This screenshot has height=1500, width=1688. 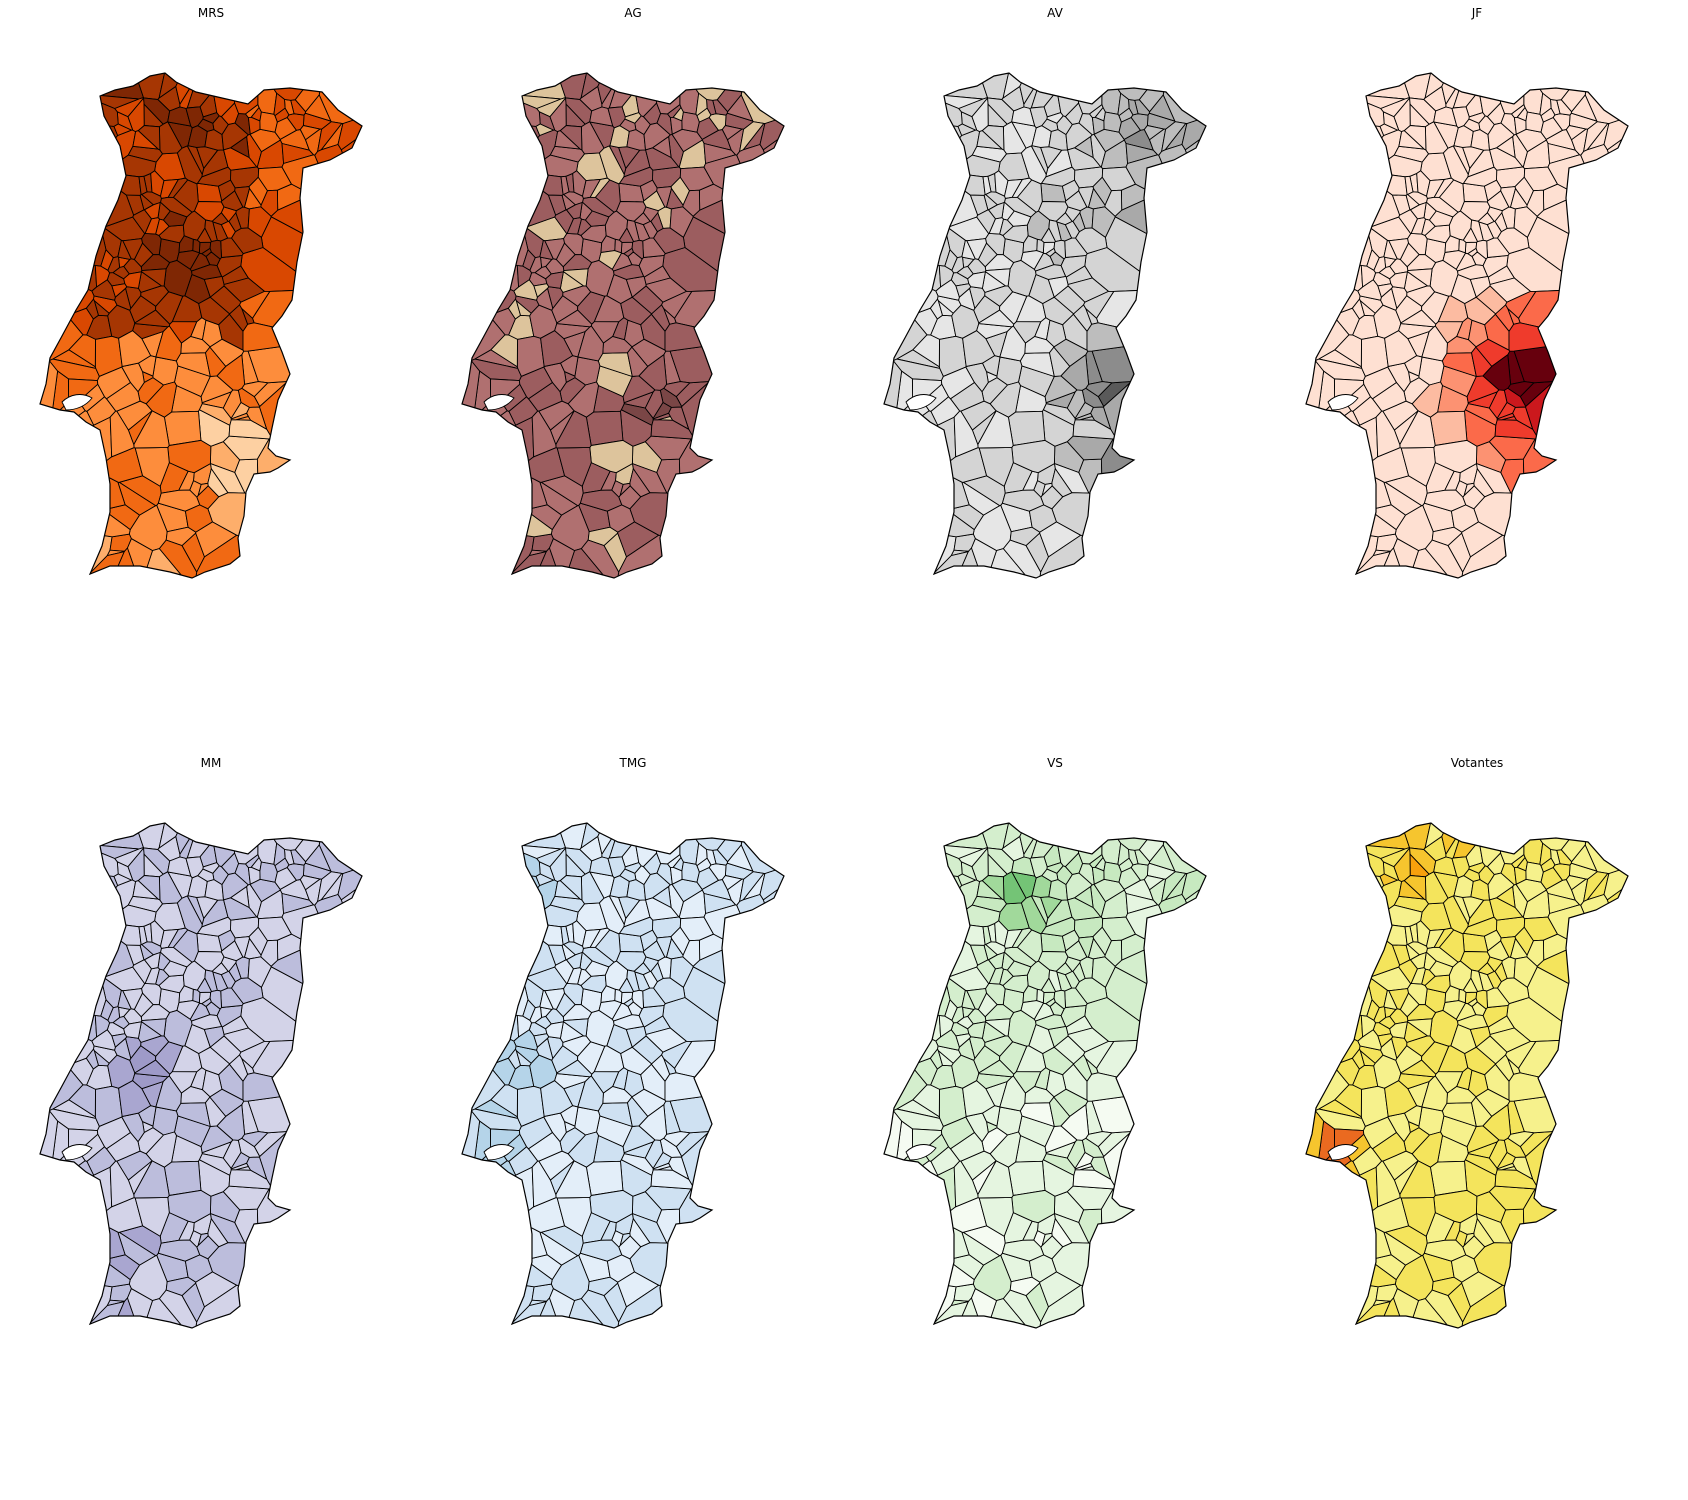 What do you see at coordinates (633, 13) in the screenshot?
I see `panel-title: AG` at bounding box center [633, 13].